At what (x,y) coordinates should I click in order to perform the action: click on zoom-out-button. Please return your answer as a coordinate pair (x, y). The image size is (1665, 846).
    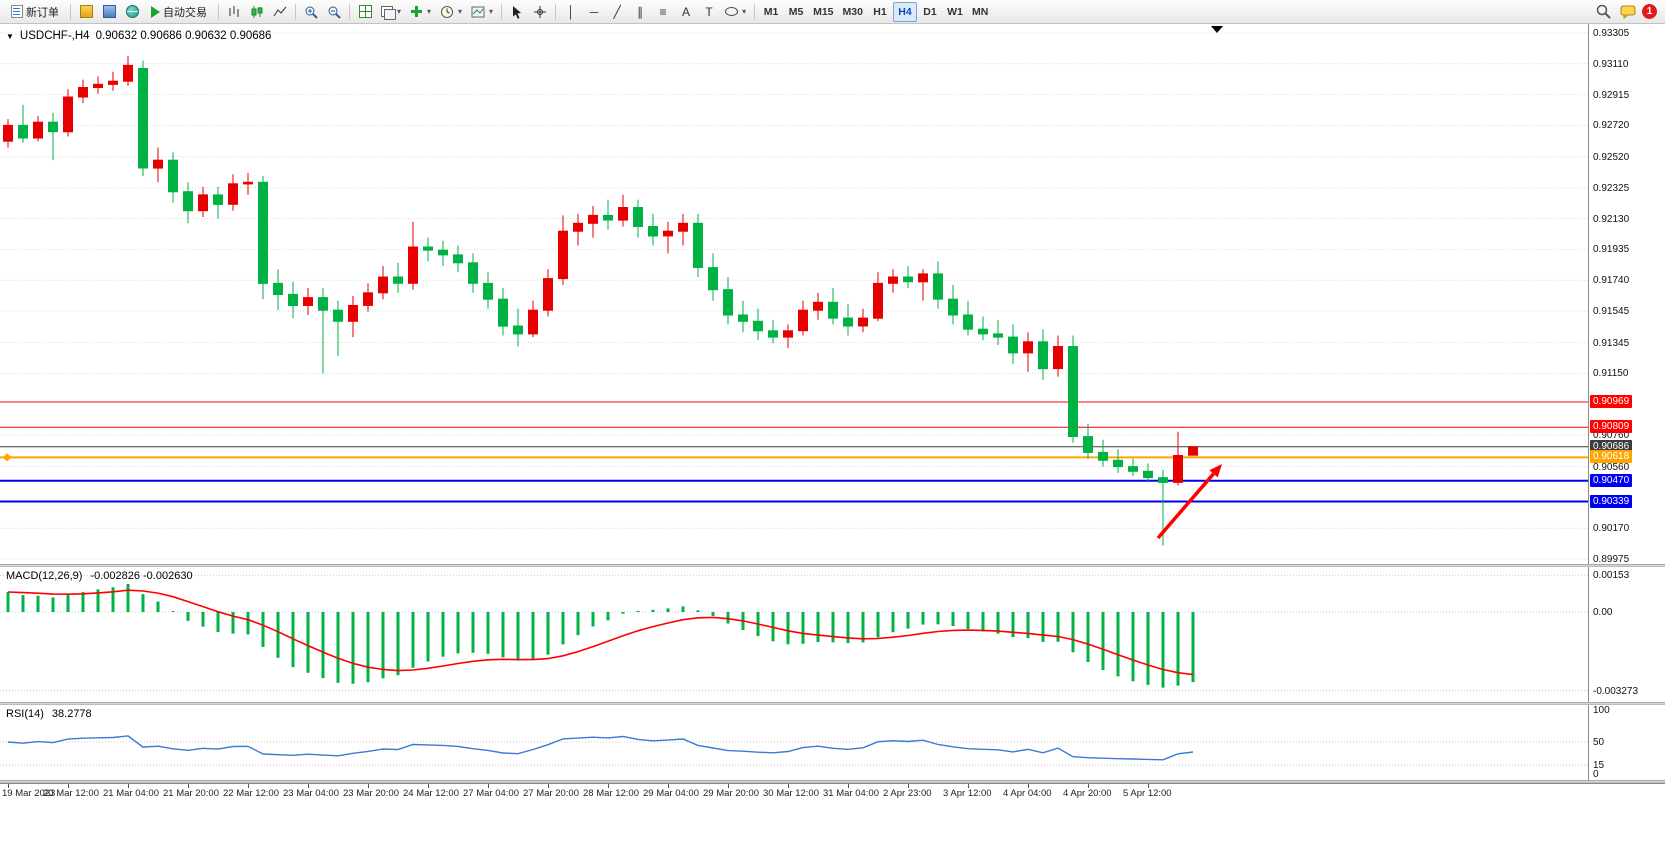
    Looking at the image, I should click on (334, 12).